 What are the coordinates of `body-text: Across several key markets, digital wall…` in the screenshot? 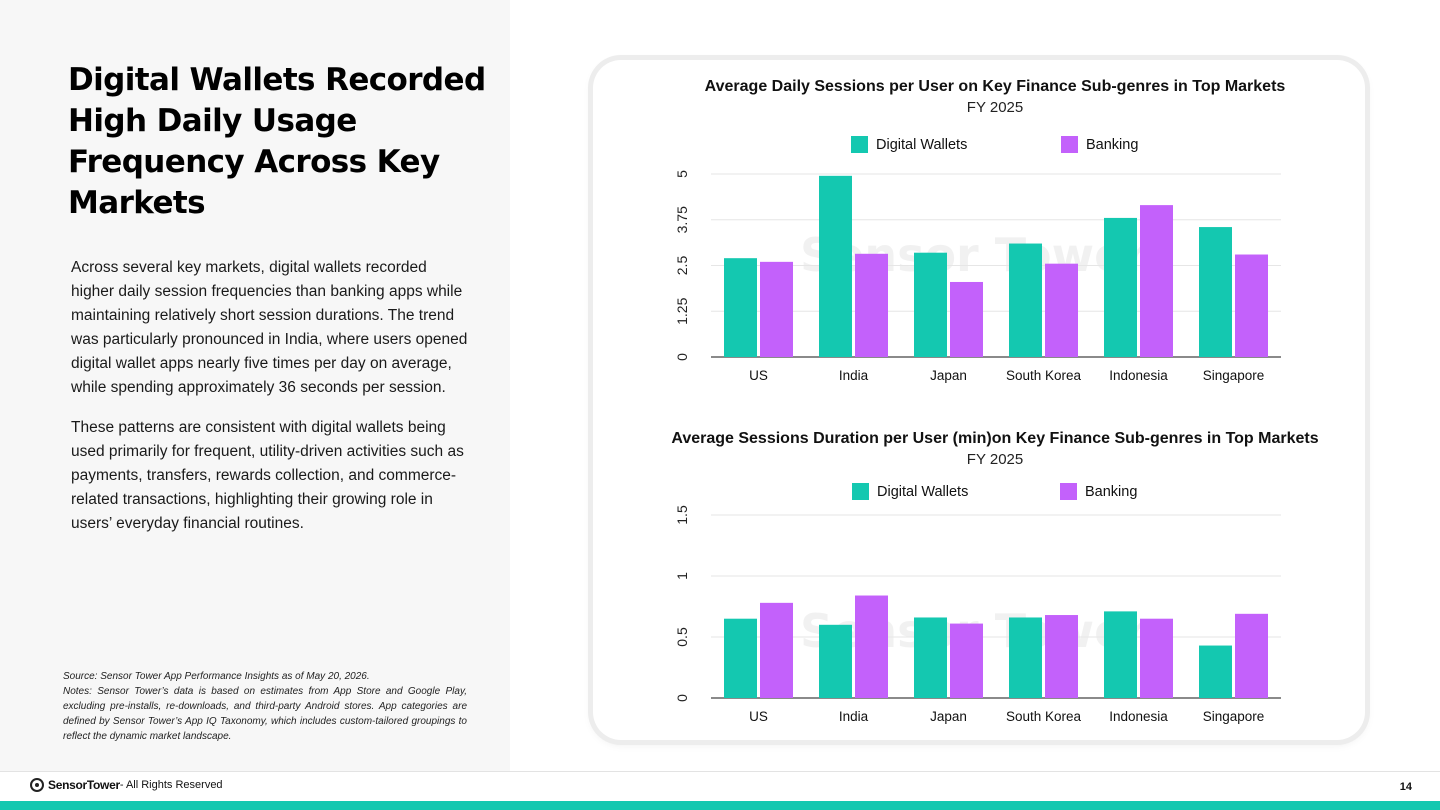 It's located at (271, 404).